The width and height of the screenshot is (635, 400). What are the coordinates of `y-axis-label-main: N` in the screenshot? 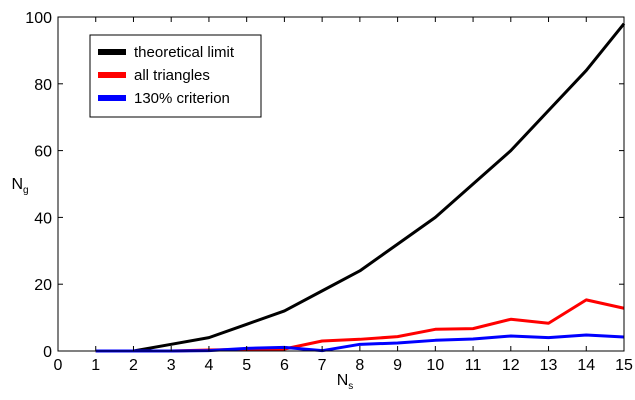 It's located at (17, 184).